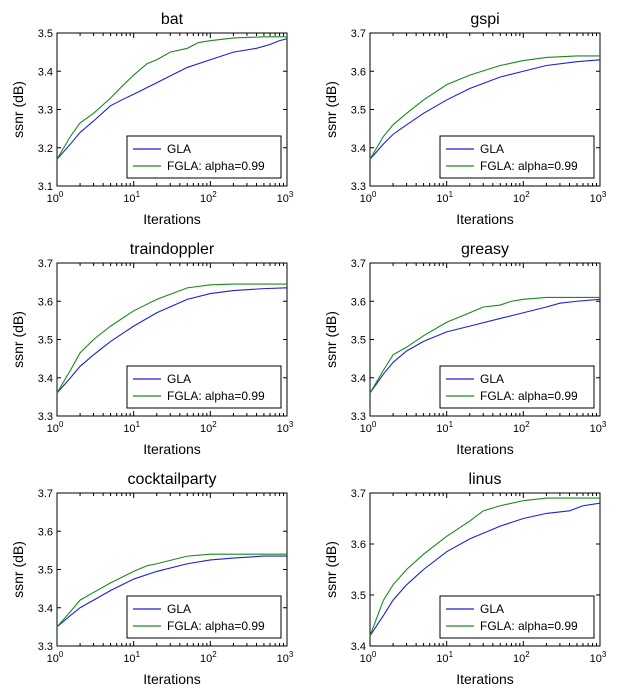 This screenshot has width=621, height=694. I want to click on plot-frame, so click(485, 569).